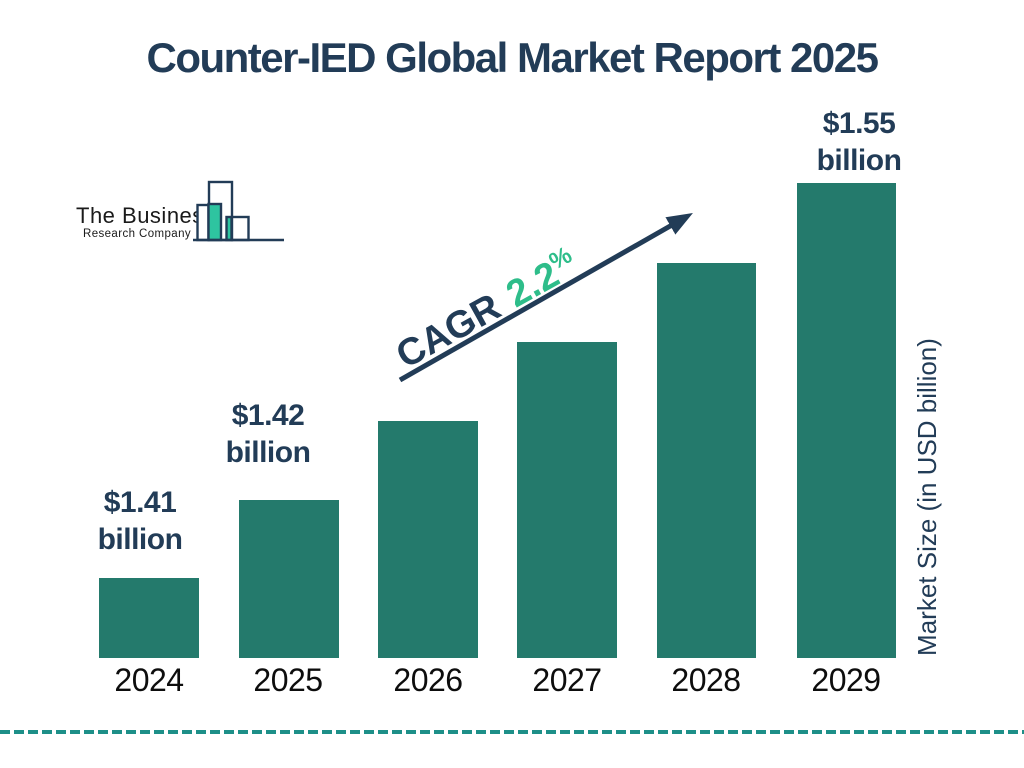 This screenshot has height=768, width=1024. I want to click on page-title: Counter-IED Global Market Report 2025, so click(513, 57).